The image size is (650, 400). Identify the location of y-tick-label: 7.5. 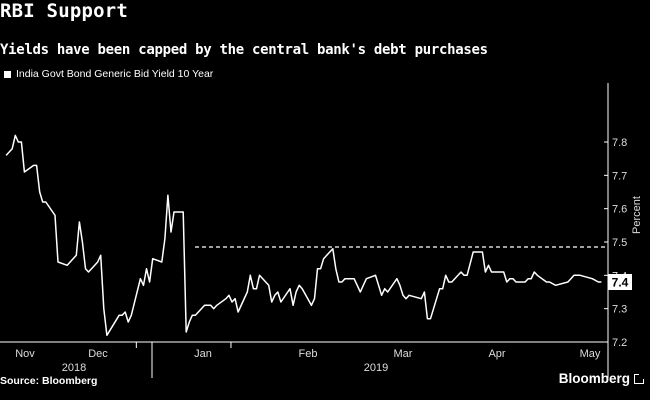
(619, 243).